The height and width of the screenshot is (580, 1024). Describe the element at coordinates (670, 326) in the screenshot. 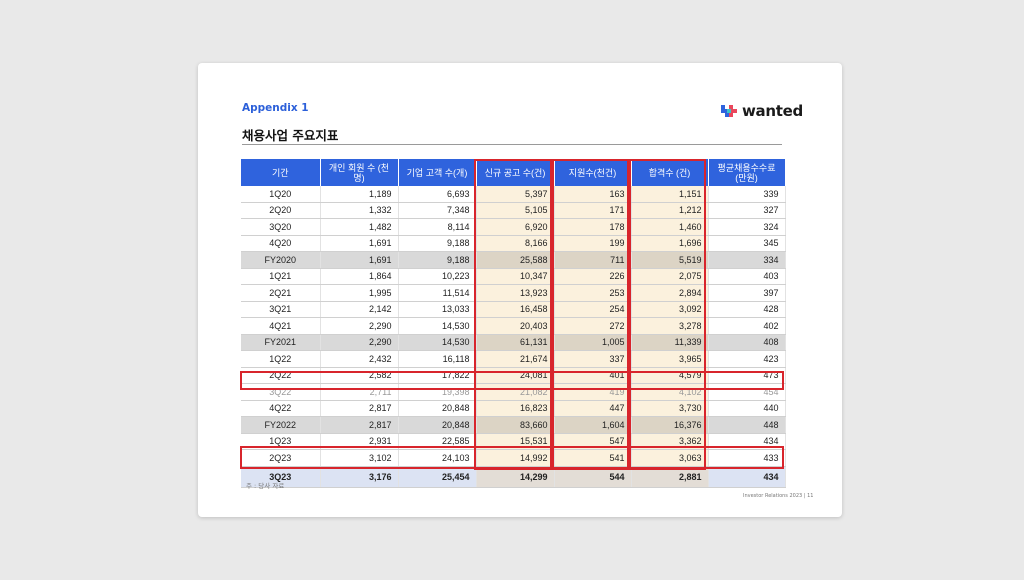

I see `cell-hires: 3,278` at that location.